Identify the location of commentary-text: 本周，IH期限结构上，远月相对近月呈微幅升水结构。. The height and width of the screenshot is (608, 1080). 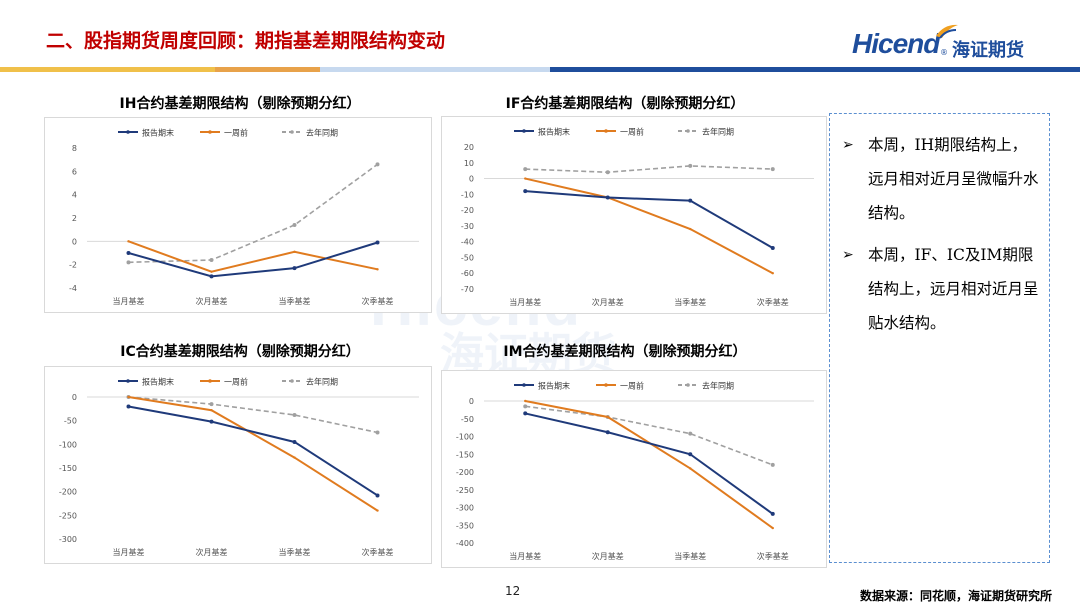
(953, 179).